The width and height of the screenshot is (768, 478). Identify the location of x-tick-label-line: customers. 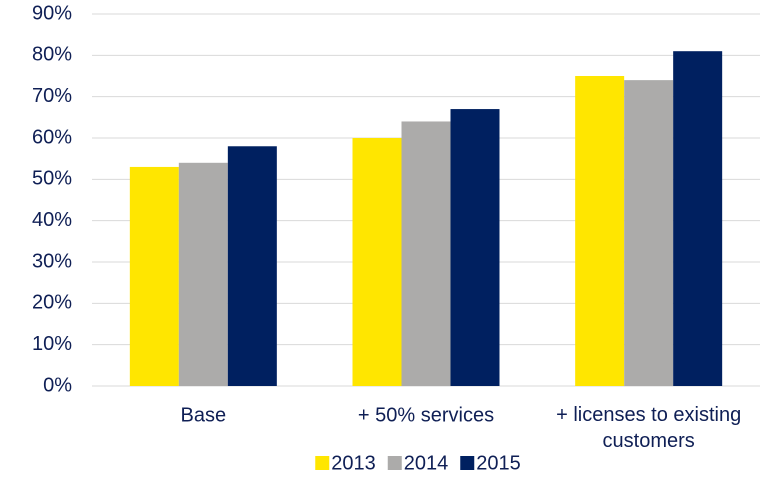
(649, 441).